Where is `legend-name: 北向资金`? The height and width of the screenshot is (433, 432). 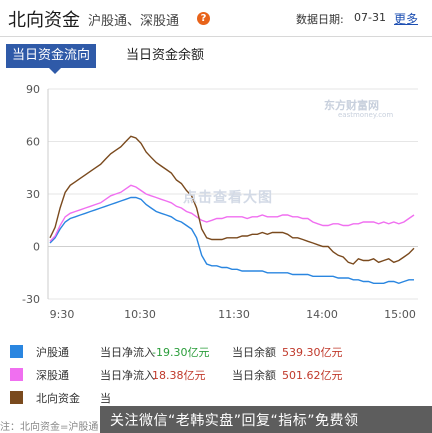 legend-name: 北向资金 is located at coordinates (58, 398).